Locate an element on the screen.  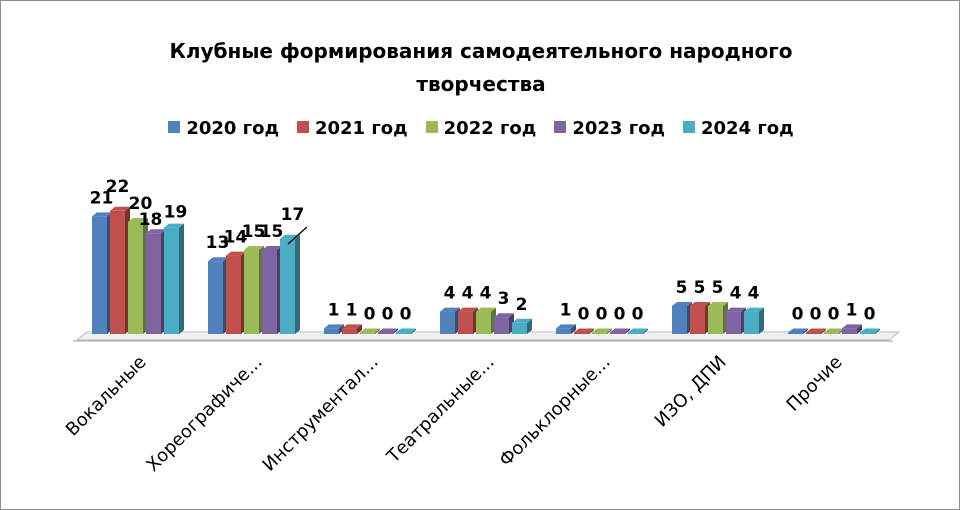
data-label: 3 is located at coordinates (504, 299).